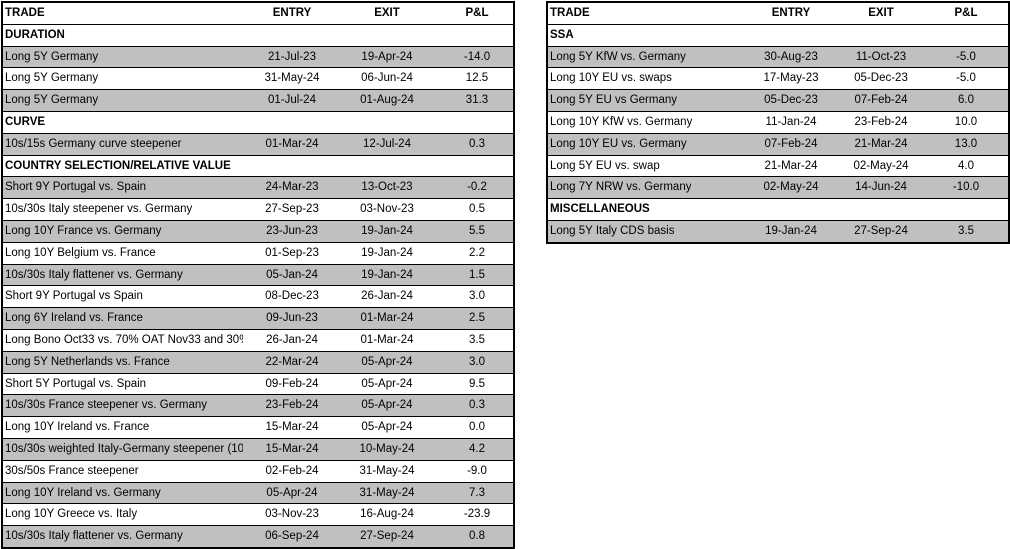 The height and width of the screenshot is (549, 1010). What do you see at coordinates (72, 470) in the screenshot?
I see `trade-cell: 30s/50s France steepener` at bounding box center [72, 470].